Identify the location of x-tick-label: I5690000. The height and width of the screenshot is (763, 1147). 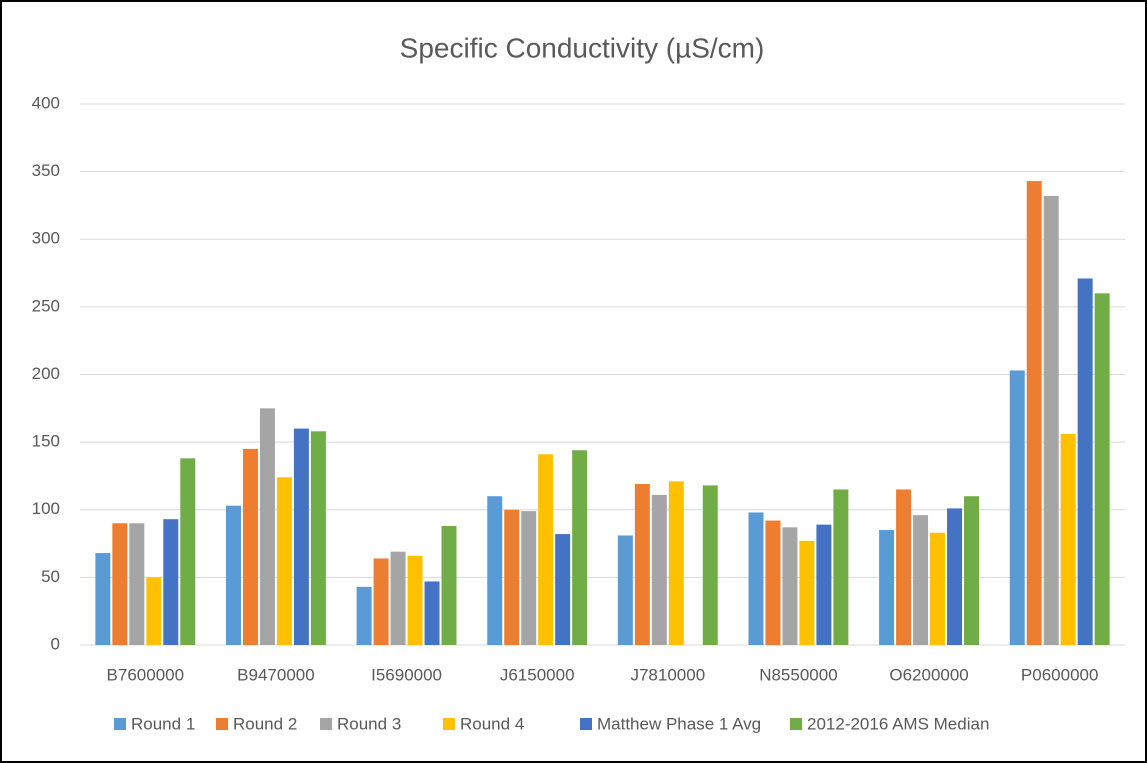
(406, 674).